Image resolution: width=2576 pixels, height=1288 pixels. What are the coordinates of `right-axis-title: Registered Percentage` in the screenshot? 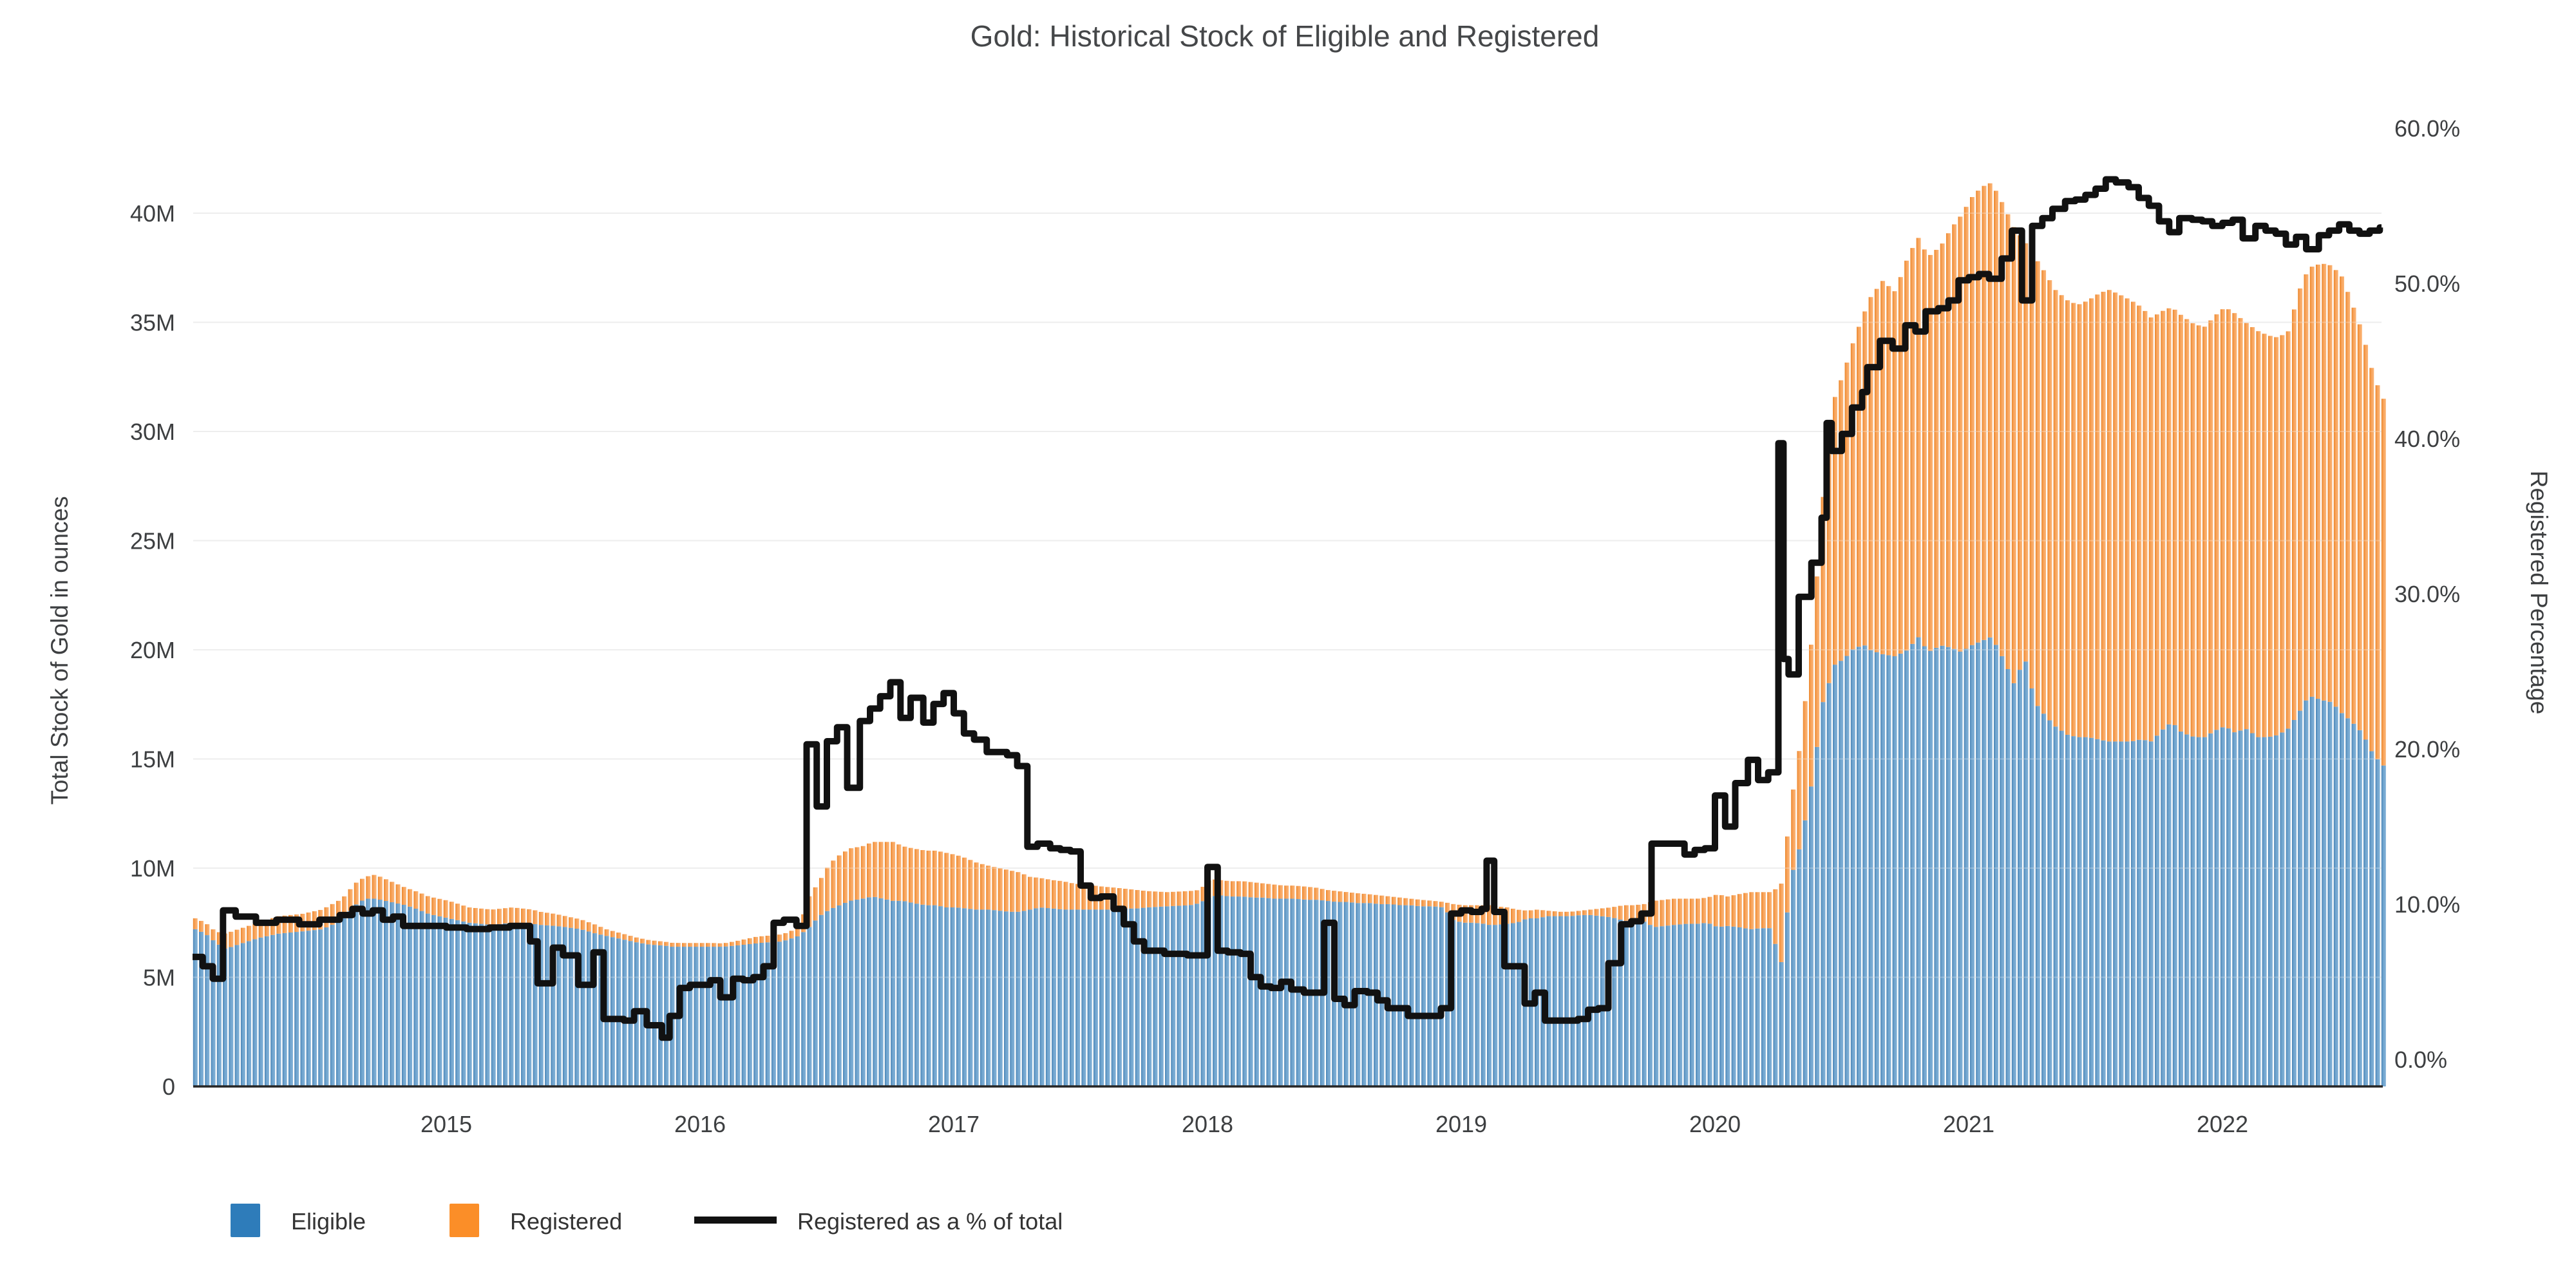 It's located at (2539, 592).